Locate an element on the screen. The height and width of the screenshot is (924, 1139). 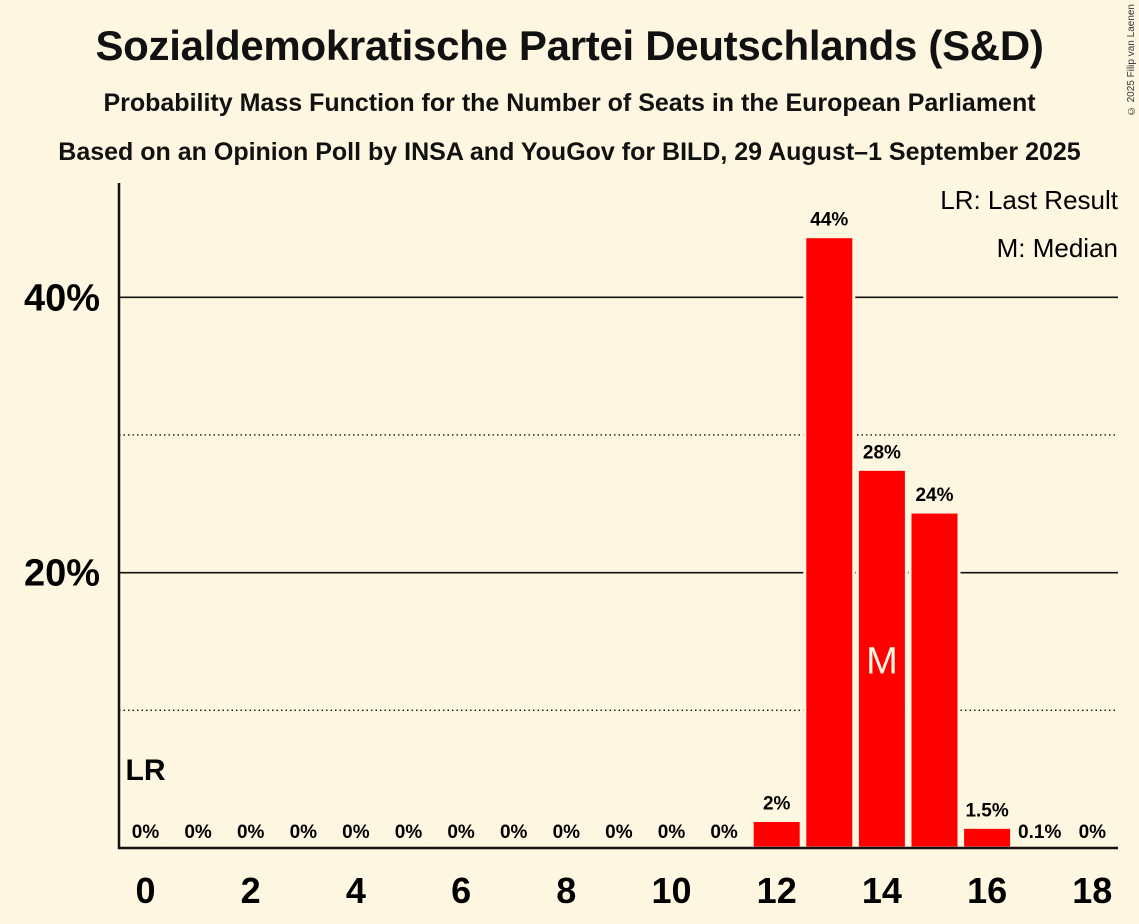
value-label: 2% is located at coordinates (777, 803).